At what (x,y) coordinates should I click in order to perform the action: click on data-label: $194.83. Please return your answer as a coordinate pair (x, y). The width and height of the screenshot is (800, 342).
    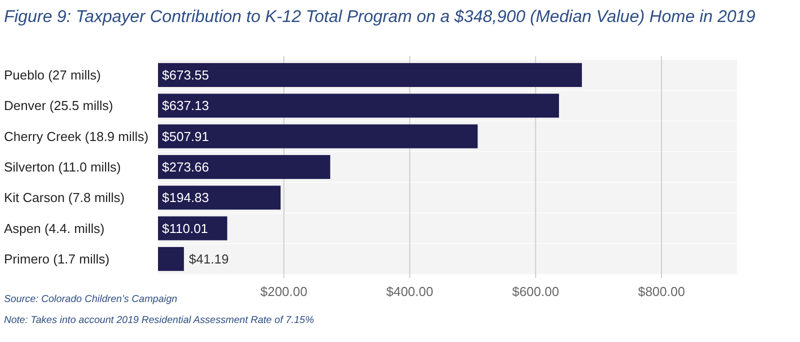
    Looking at the image, I should click on (185, 198).